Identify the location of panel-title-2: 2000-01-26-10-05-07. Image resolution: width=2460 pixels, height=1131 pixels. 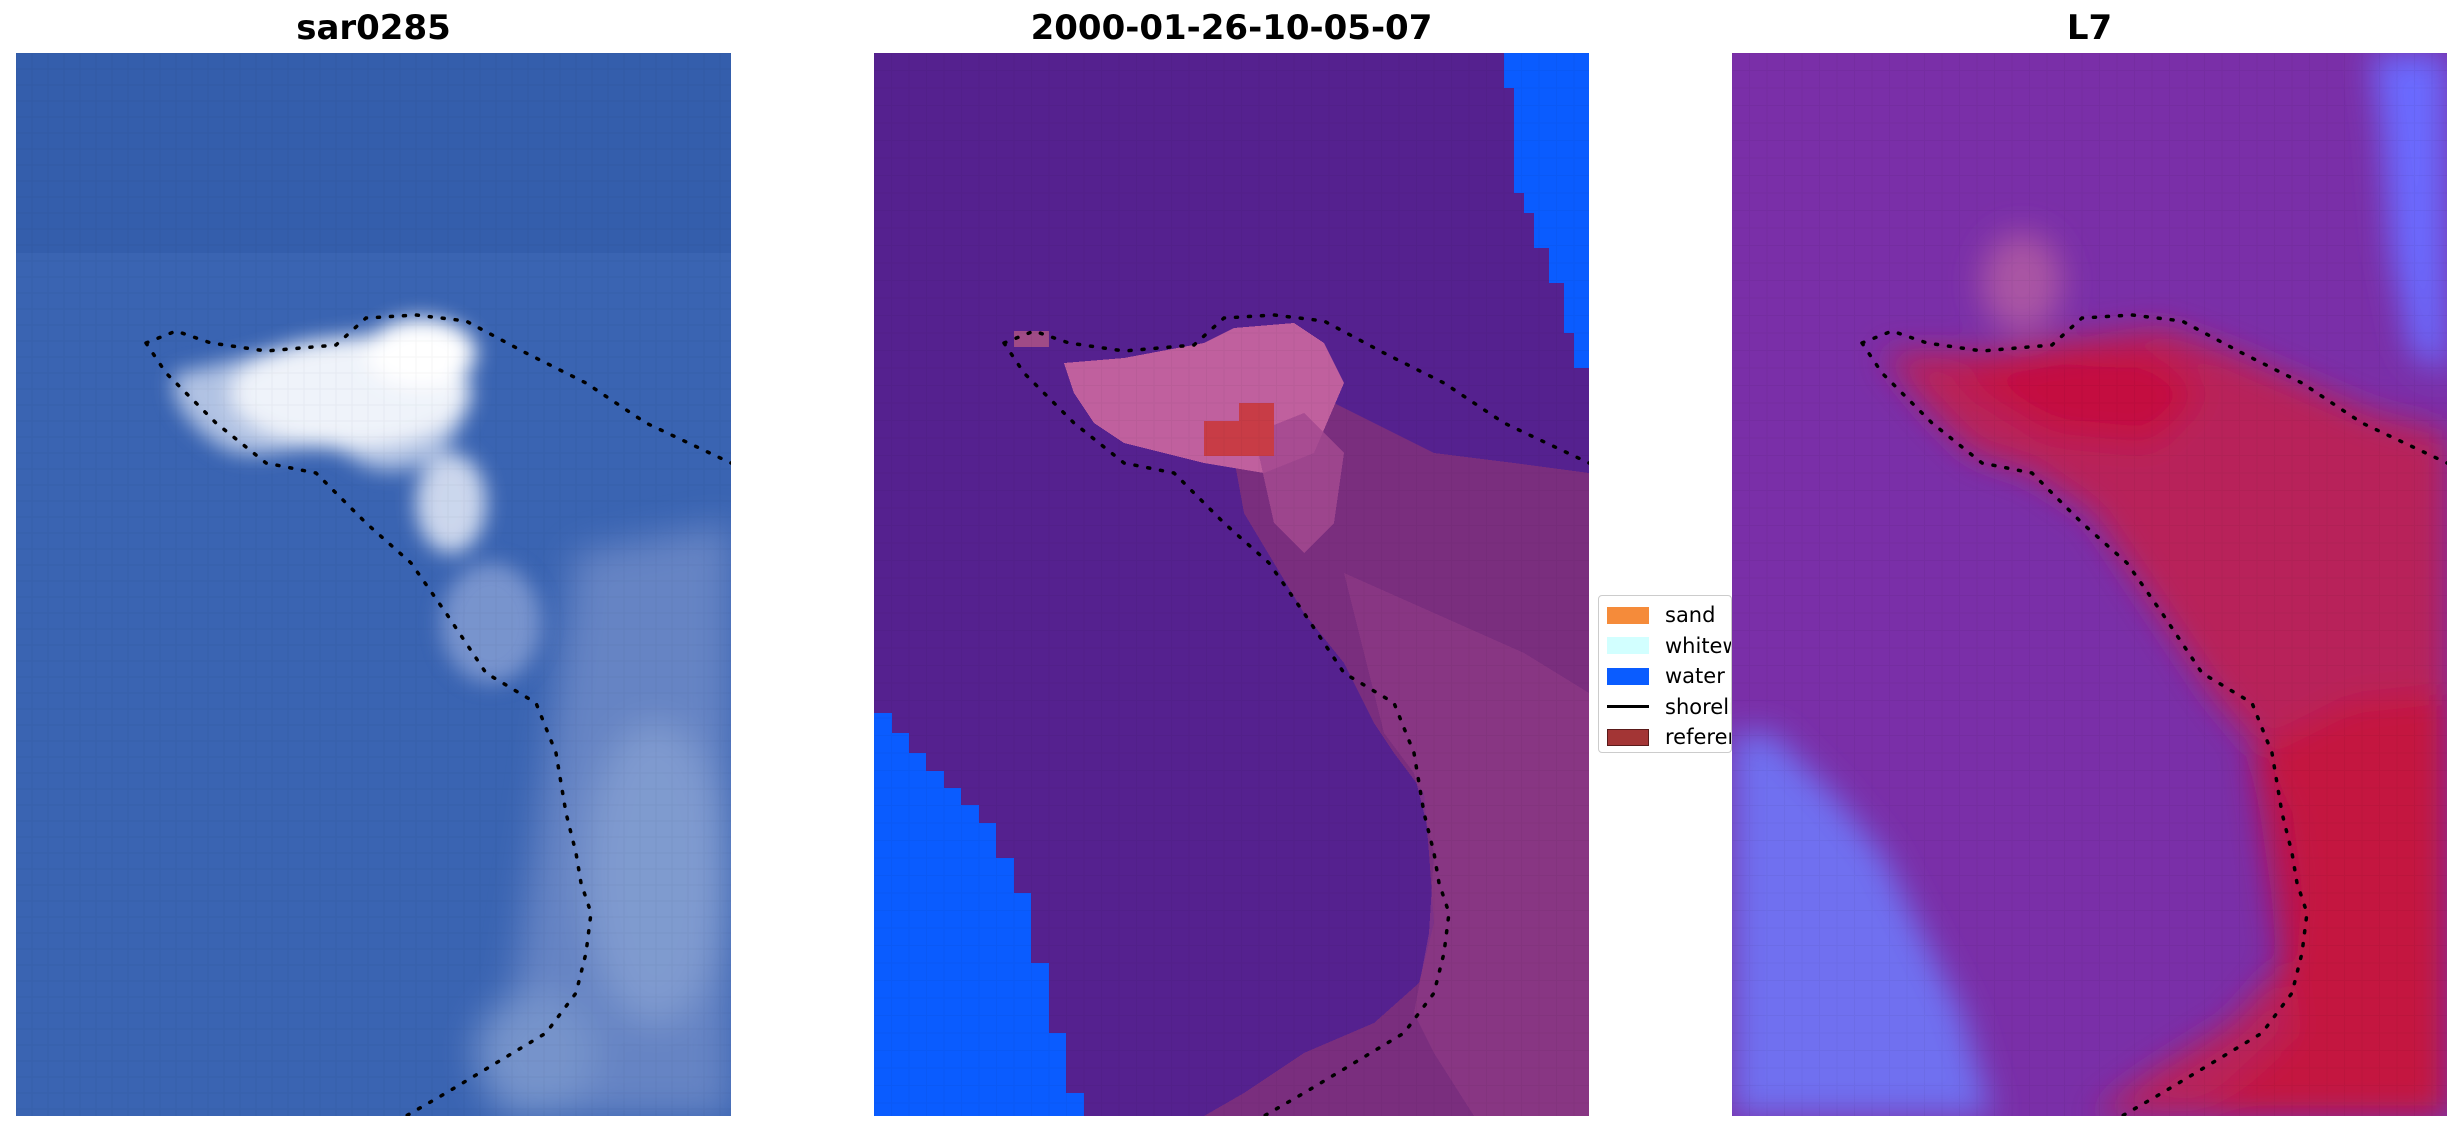
(1231, 28).